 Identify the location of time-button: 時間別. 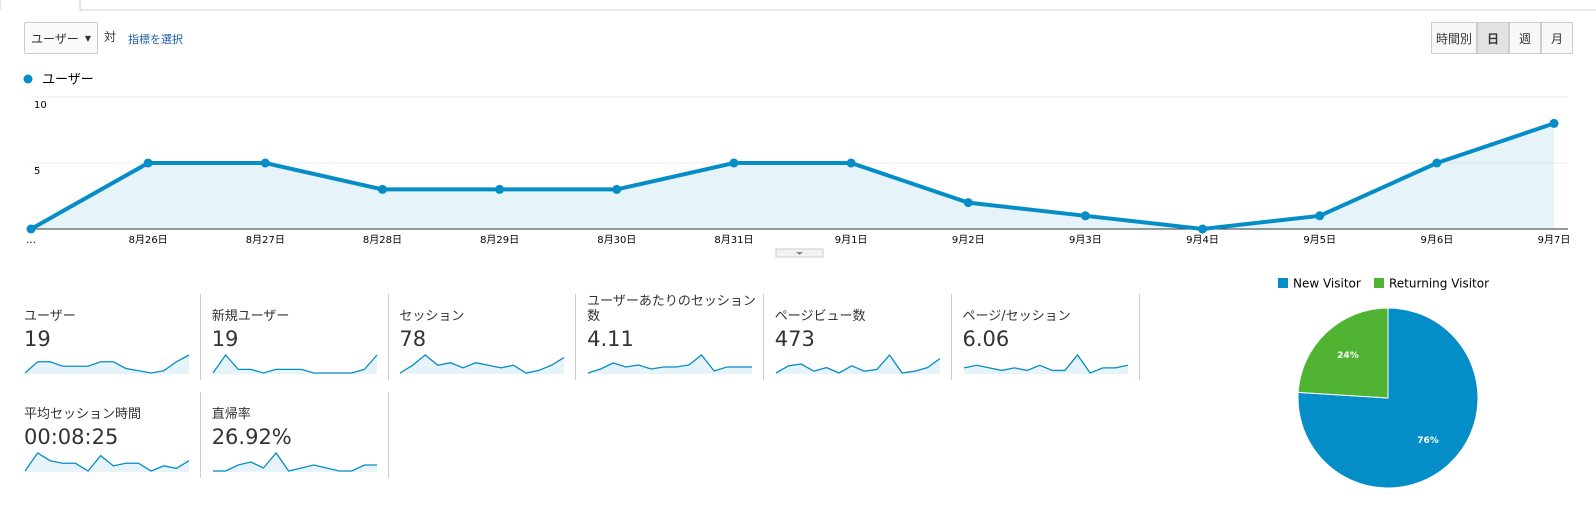
(1454, 38).